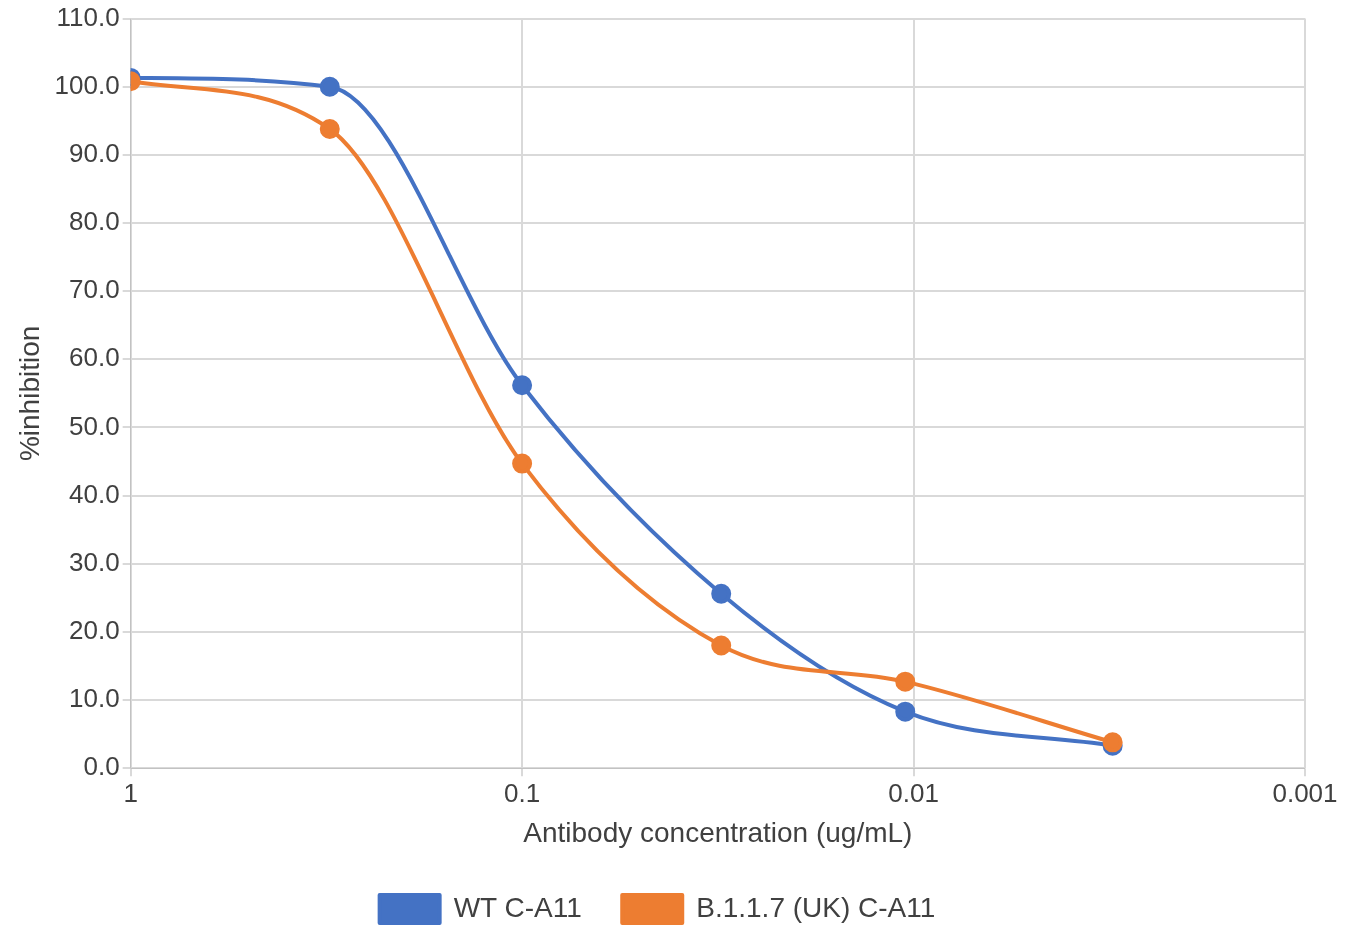  Describe the element at coordinates (94, 493) in the screenshot. I see `y-tick-label: 40.0` at that location.